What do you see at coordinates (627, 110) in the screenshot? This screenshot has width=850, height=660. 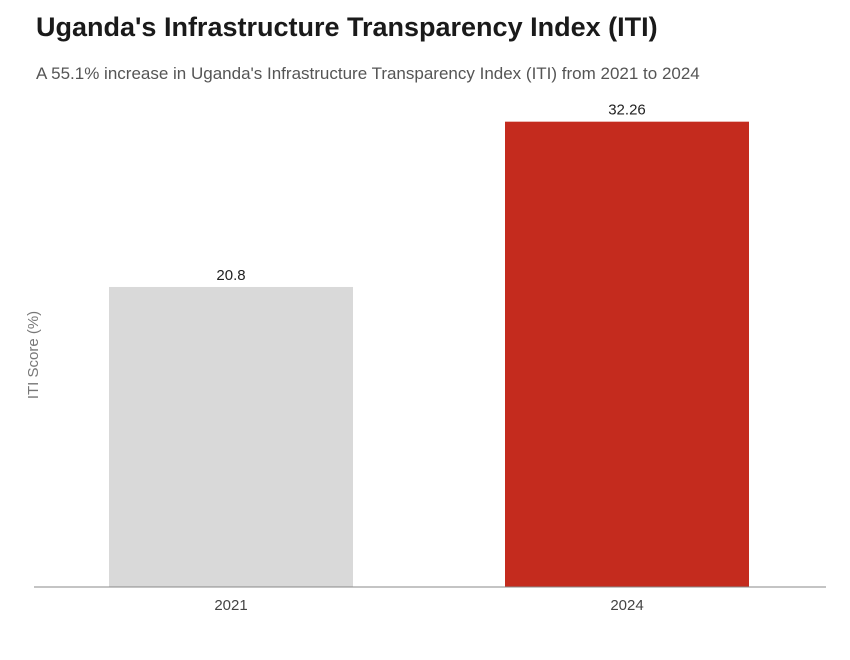 I see `data-label-2024: 32.26` at bounding box center [627, 110].